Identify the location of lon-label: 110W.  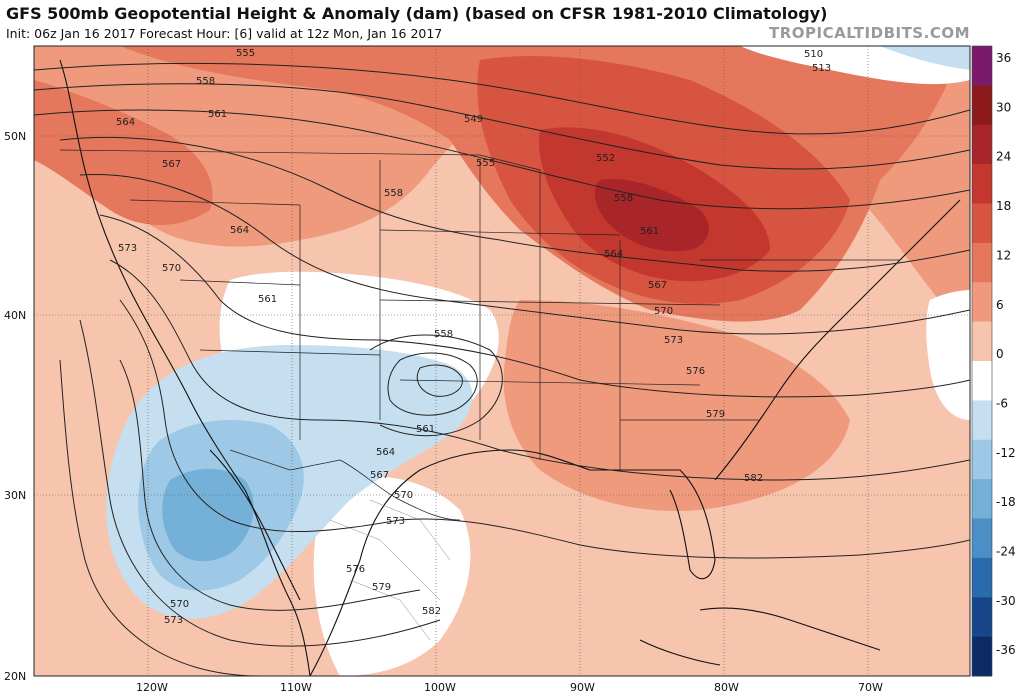
(296, 687).